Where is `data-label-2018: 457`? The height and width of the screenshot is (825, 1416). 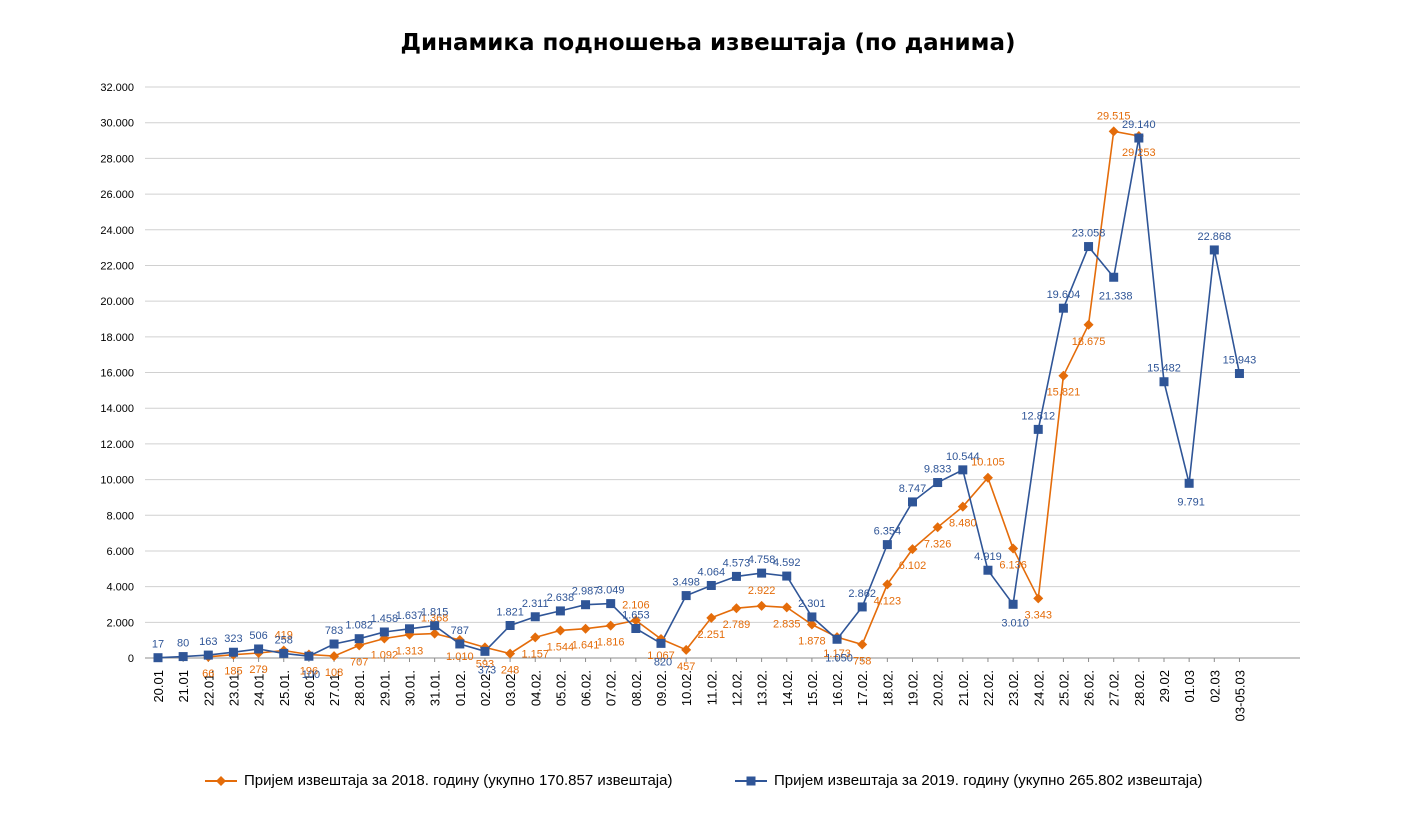 data-label-2018: 457 is located at coordinates (686, 667).